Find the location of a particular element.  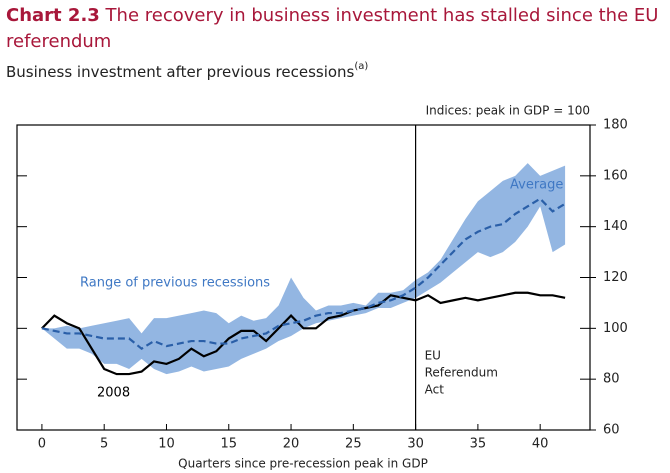

y-tick-label: 120 is located at coordinates (615, 277).